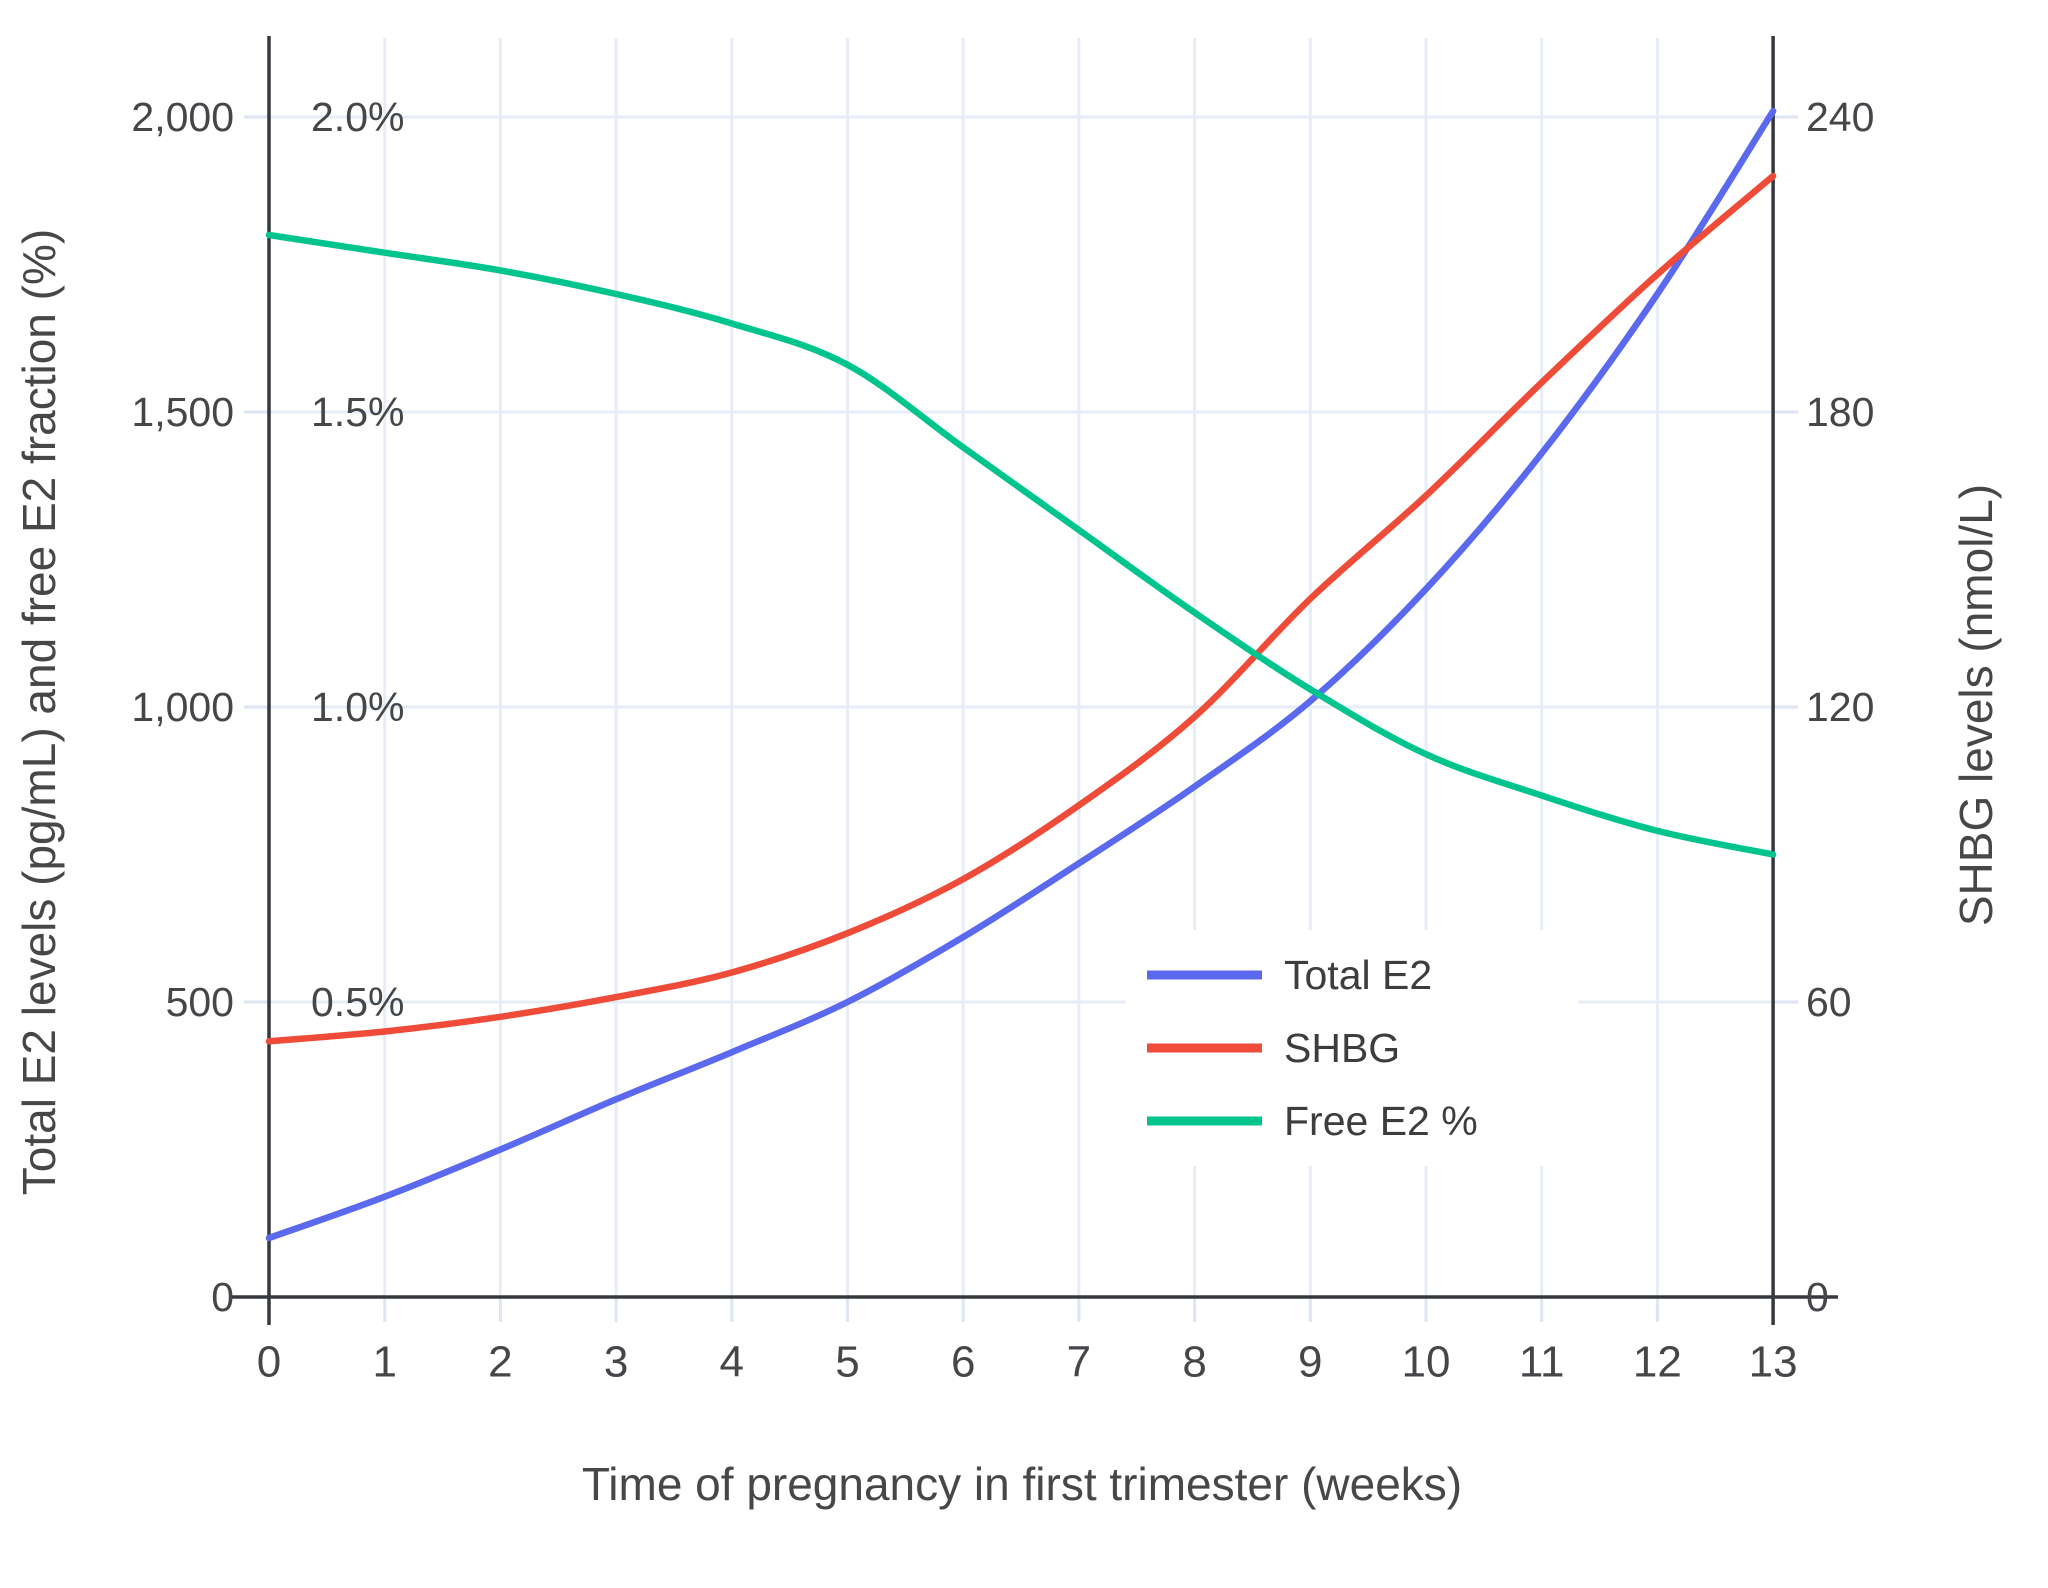 This screenshot has height=1588, width=2048. What do you see at coordinates (357, 559) in the screenshot?
I see `percent-annotations: 0.5% 1.0% 1.5% 2.0%` at bounding box center [357, 559].